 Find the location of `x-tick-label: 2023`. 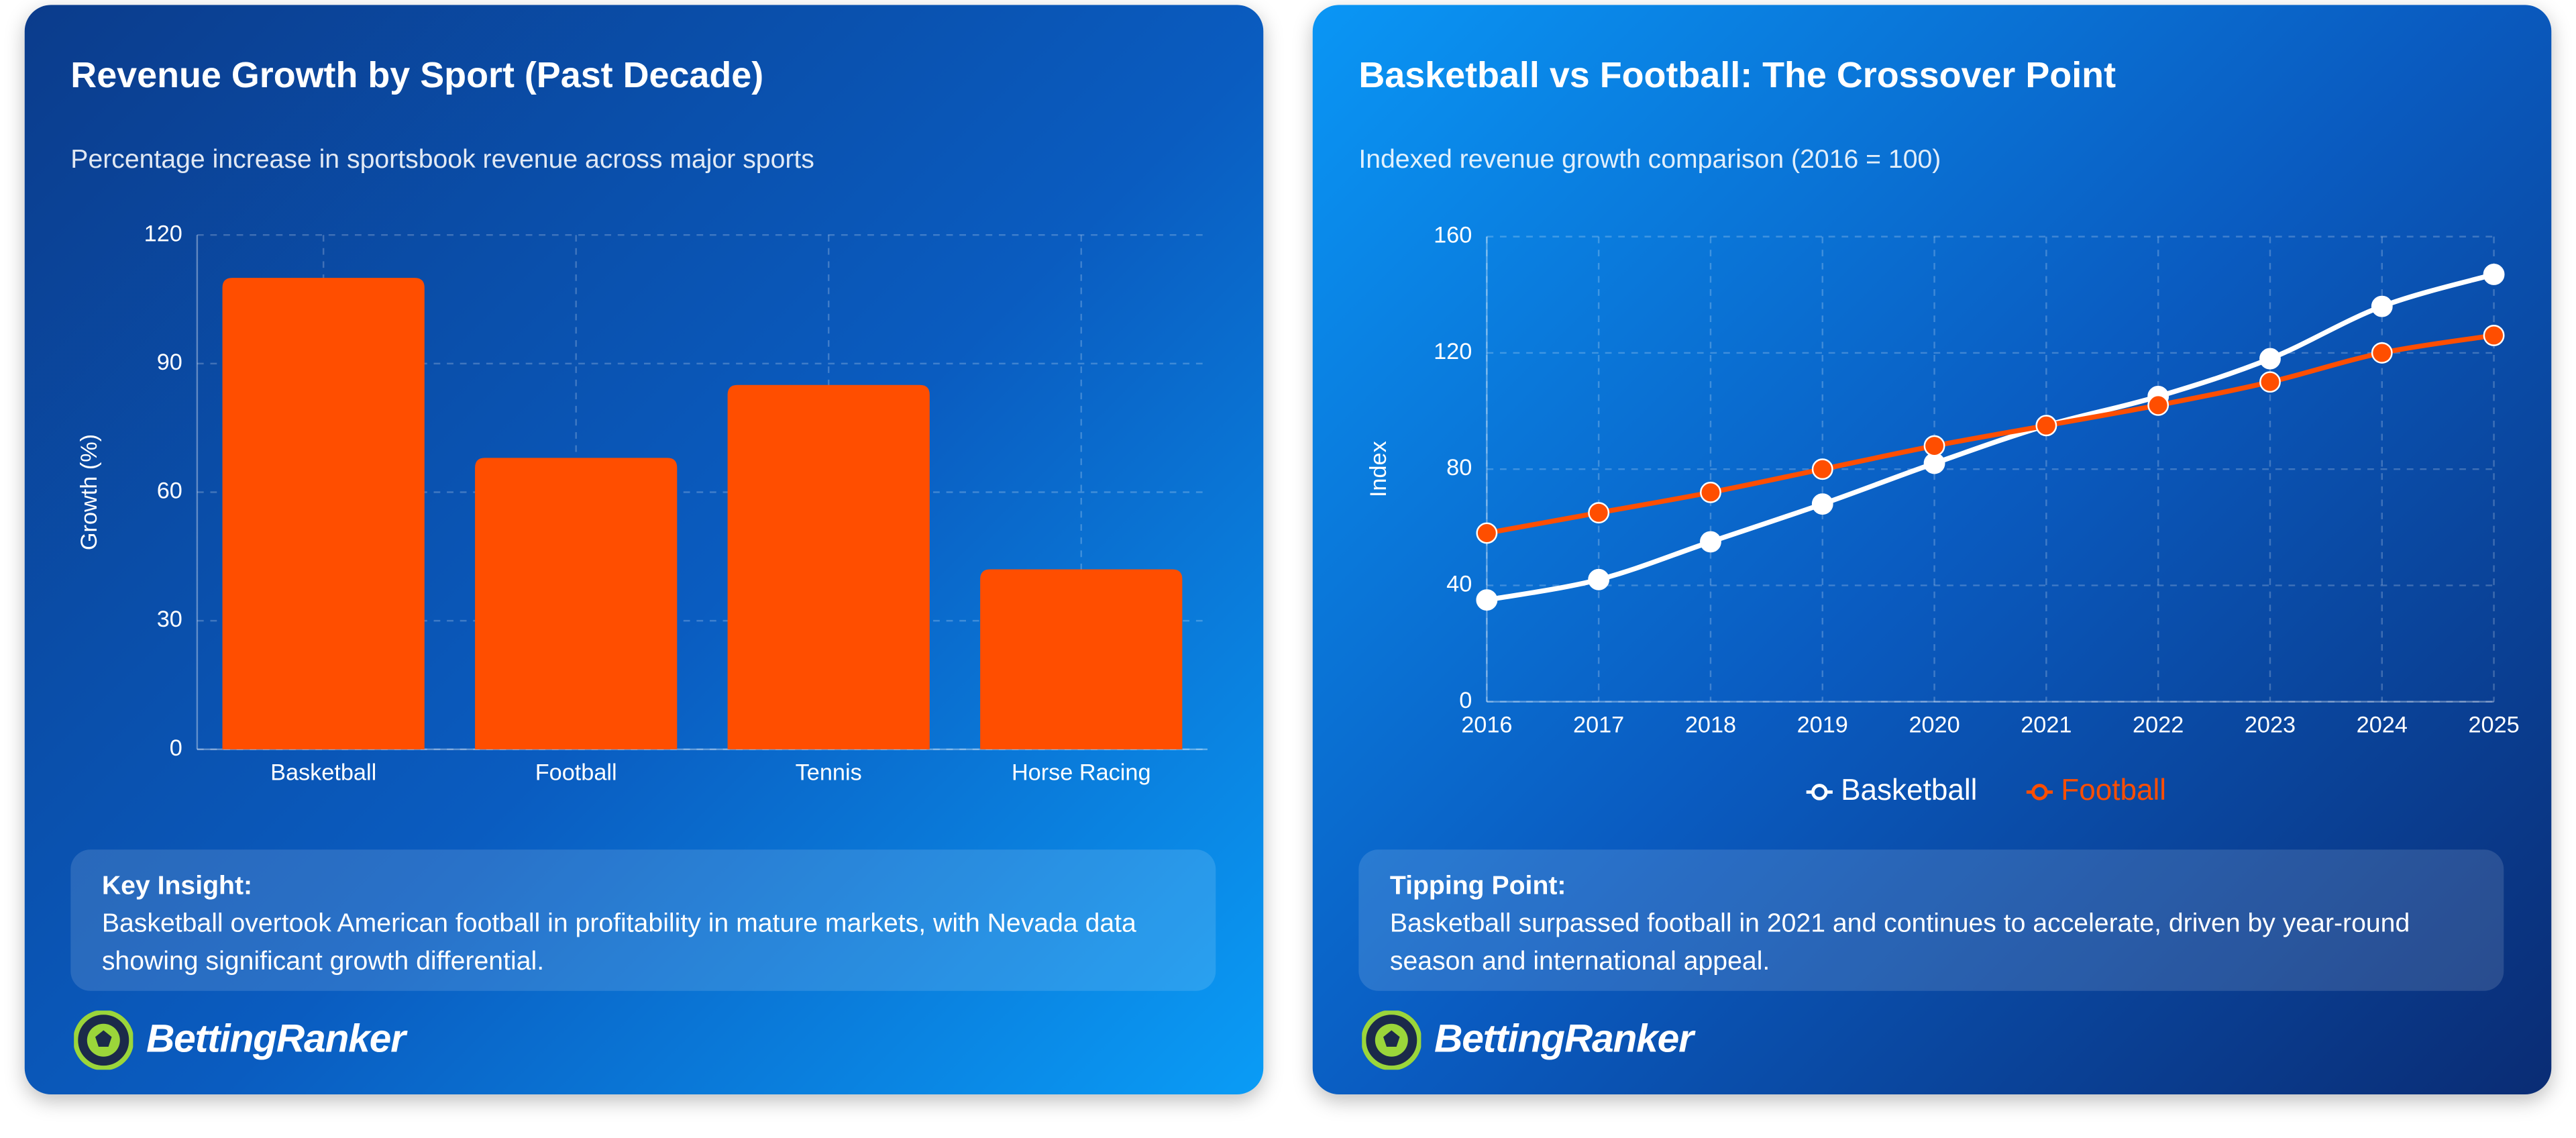

x-tick-label: 2023 is located at coordinates (2270, 725).